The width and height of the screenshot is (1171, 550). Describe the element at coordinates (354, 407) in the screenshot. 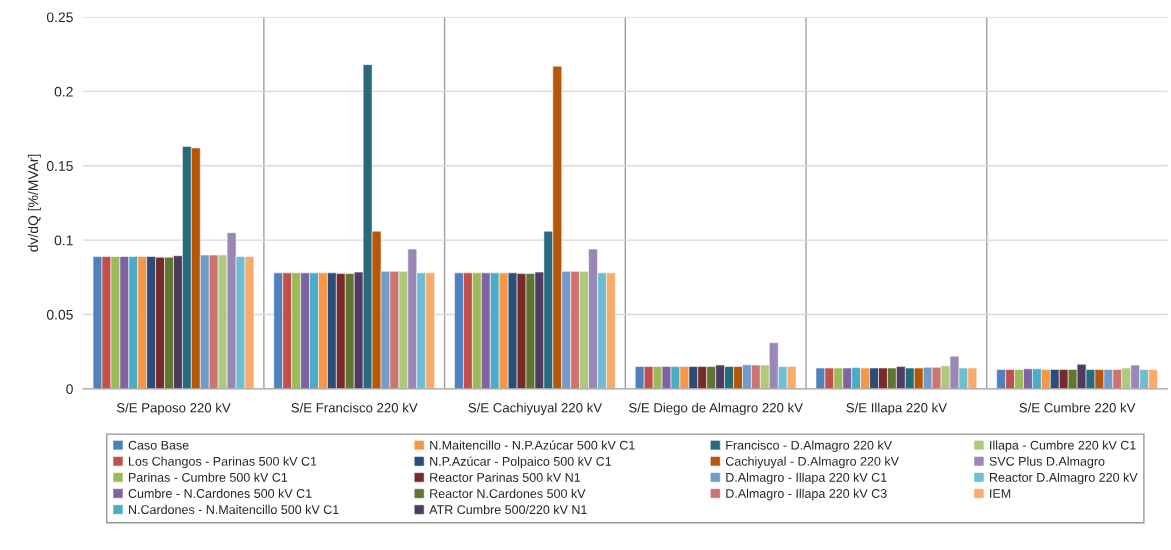

I see `x-tick-label: S/E Francisco 220 kV` at that location.